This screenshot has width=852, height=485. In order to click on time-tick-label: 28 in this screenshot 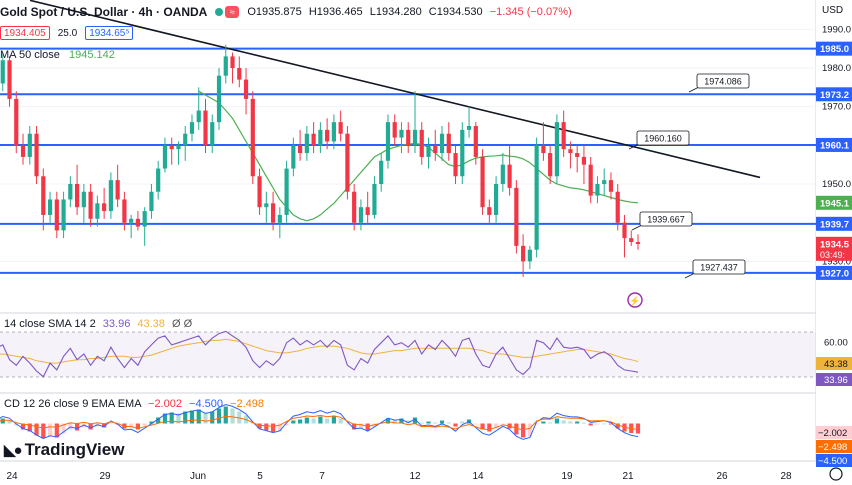, I will do `click(786, 476)`.